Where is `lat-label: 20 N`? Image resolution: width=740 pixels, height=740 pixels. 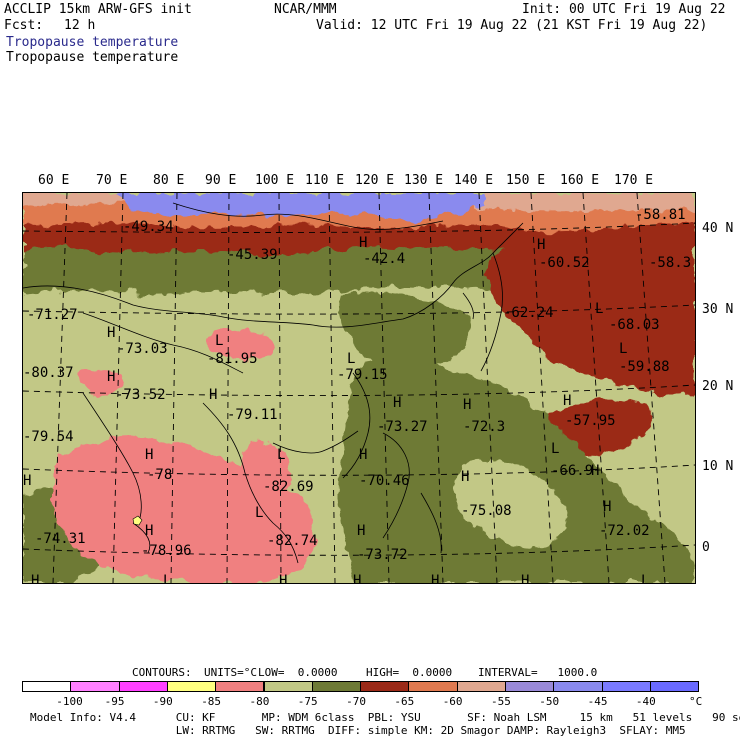
lat-label: 20 N is located at coordinates (718, 386).